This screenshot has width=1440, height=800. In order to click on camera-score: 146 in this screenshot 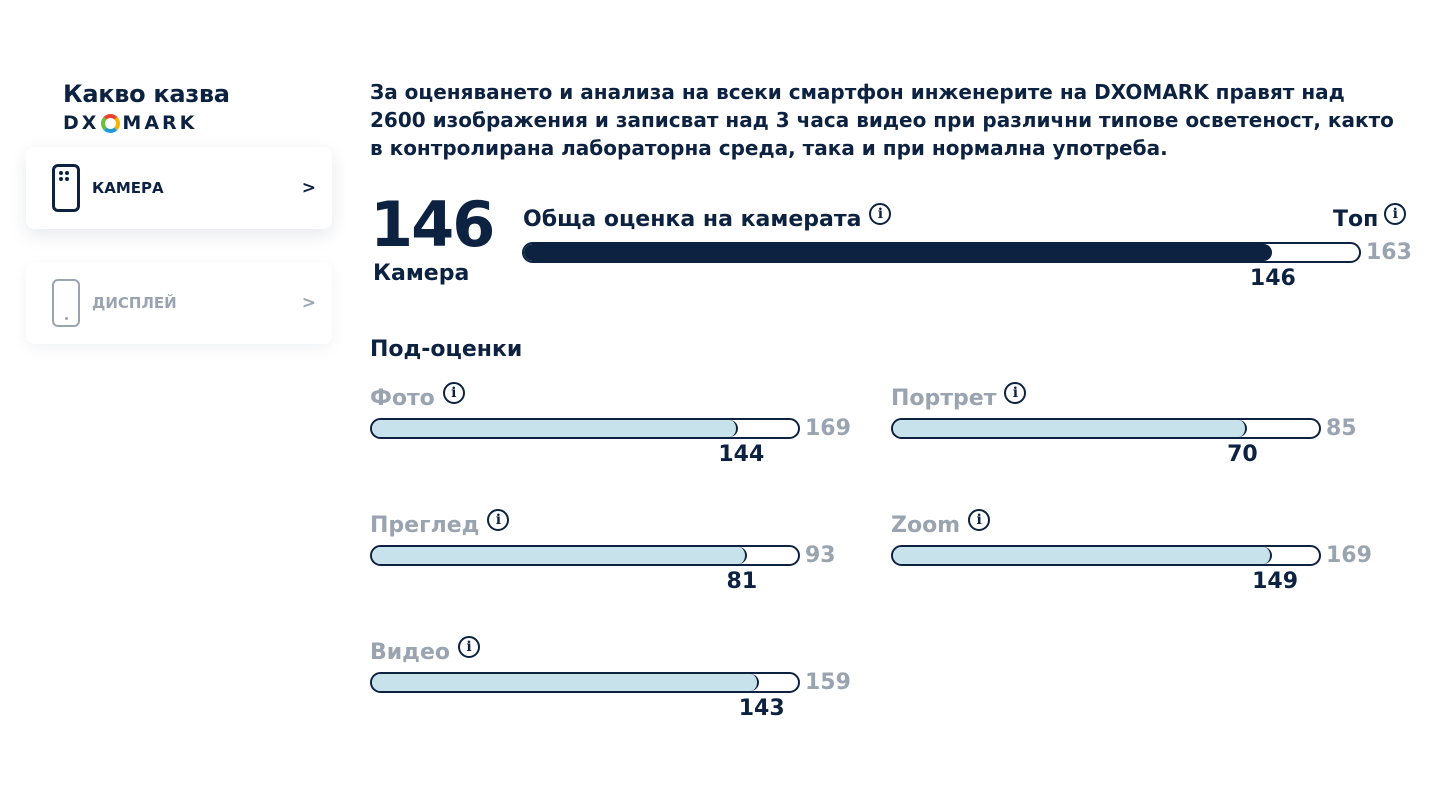, I will do `click(432, 224)`.